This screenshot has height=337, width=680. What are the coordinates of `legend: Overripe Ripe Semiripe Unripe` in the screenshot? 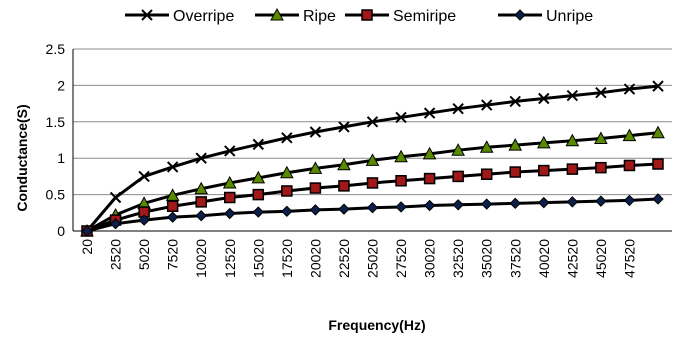 It's located at (359, 16).